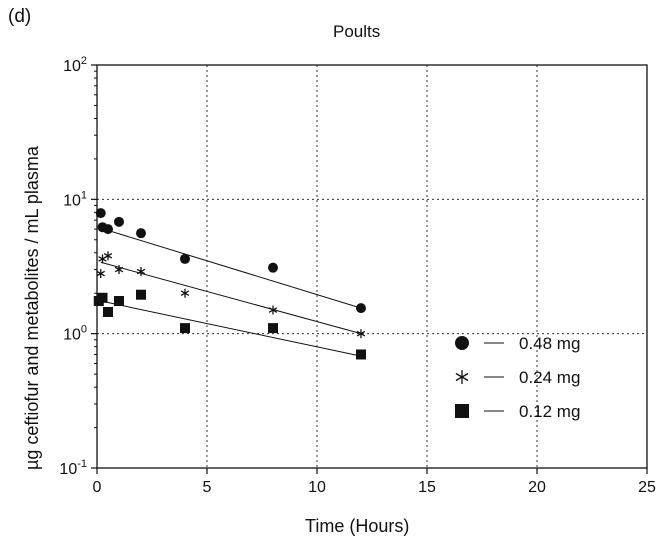 This screenshot has height=545, width=670. I want to click on y-tick-label: 10², so click(75, 65).